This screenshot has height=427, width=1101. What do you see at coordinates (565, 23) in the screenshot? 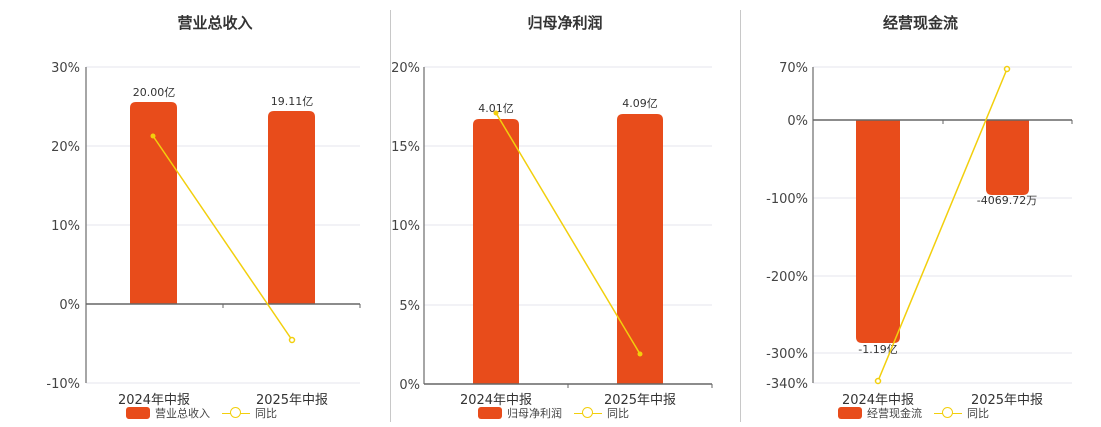
I see `chart-title: 归母净利润` at bounding box center [565, 23].